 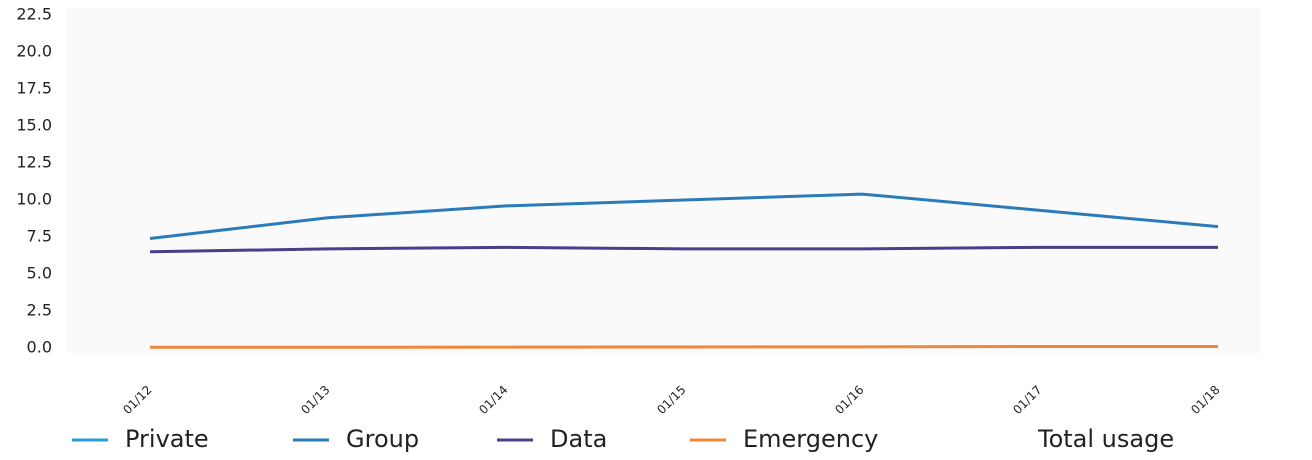 What do you see at coordinates (39, 273) in the screenshot?
I see `y-tick-label: 5.0` at bounding box center [39, 273].